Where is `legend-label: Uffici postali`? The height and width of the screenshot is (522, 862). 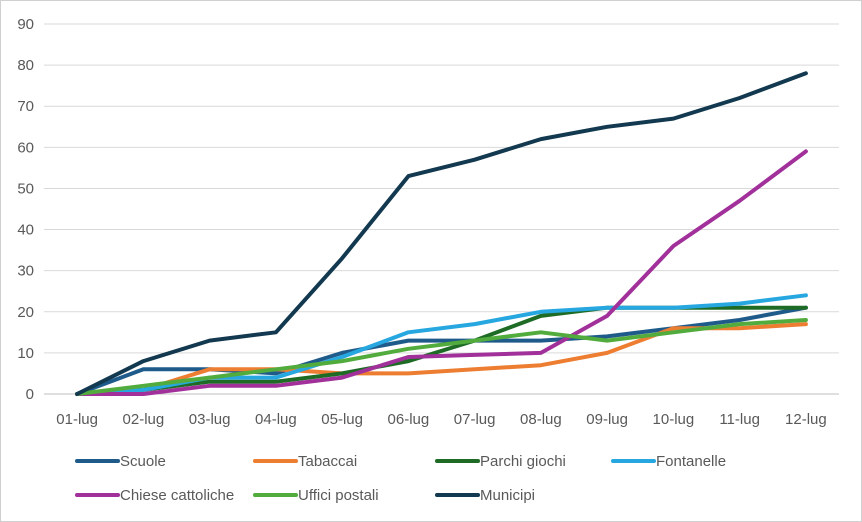
legend-label: Uffici postali is located at coordinates (338, 495).